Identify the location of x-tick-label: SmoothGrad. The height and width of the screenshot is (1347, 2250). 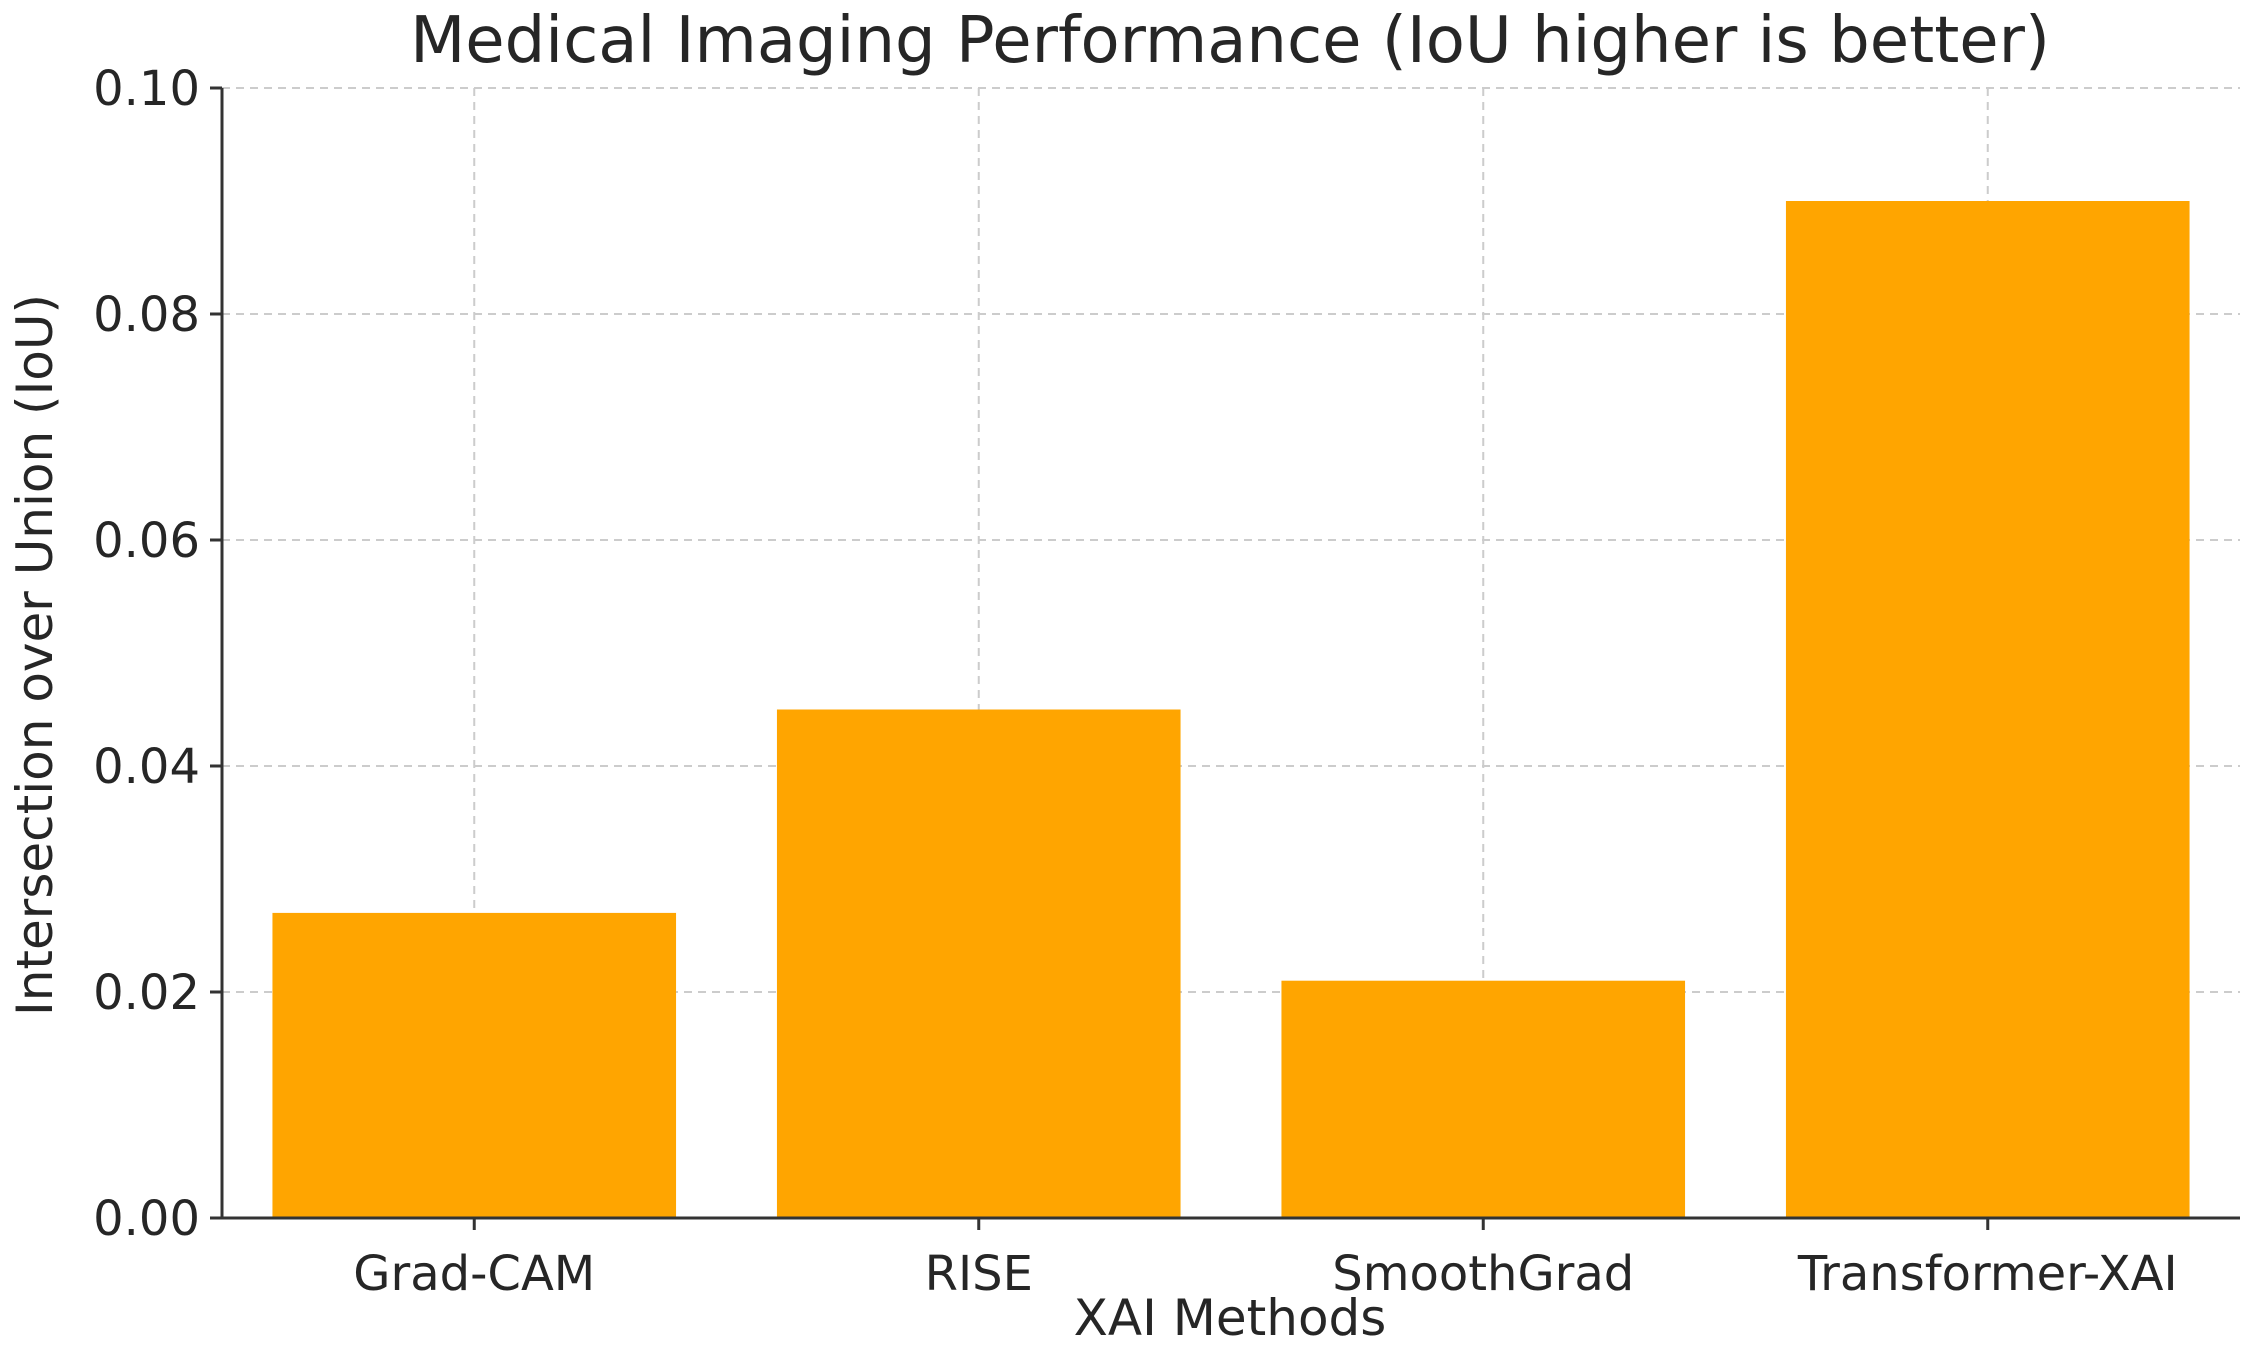
(1483, 1274).